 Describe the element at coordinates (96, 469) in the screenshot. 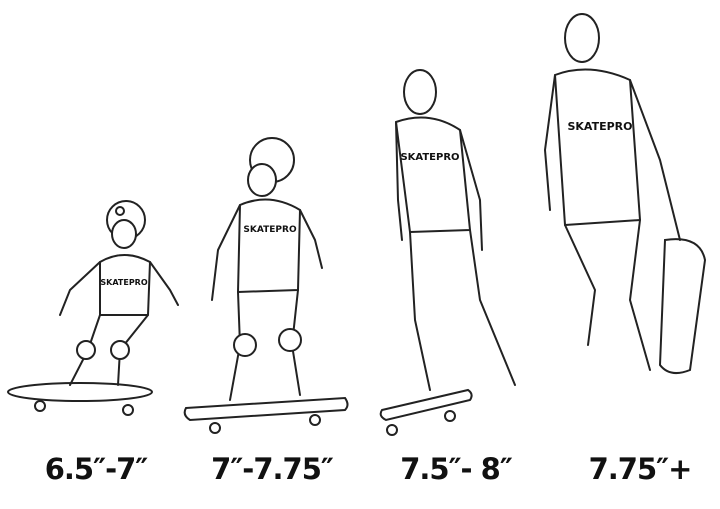

I see `size-label-6-5-to-7: 6.5″-7″` at that location.